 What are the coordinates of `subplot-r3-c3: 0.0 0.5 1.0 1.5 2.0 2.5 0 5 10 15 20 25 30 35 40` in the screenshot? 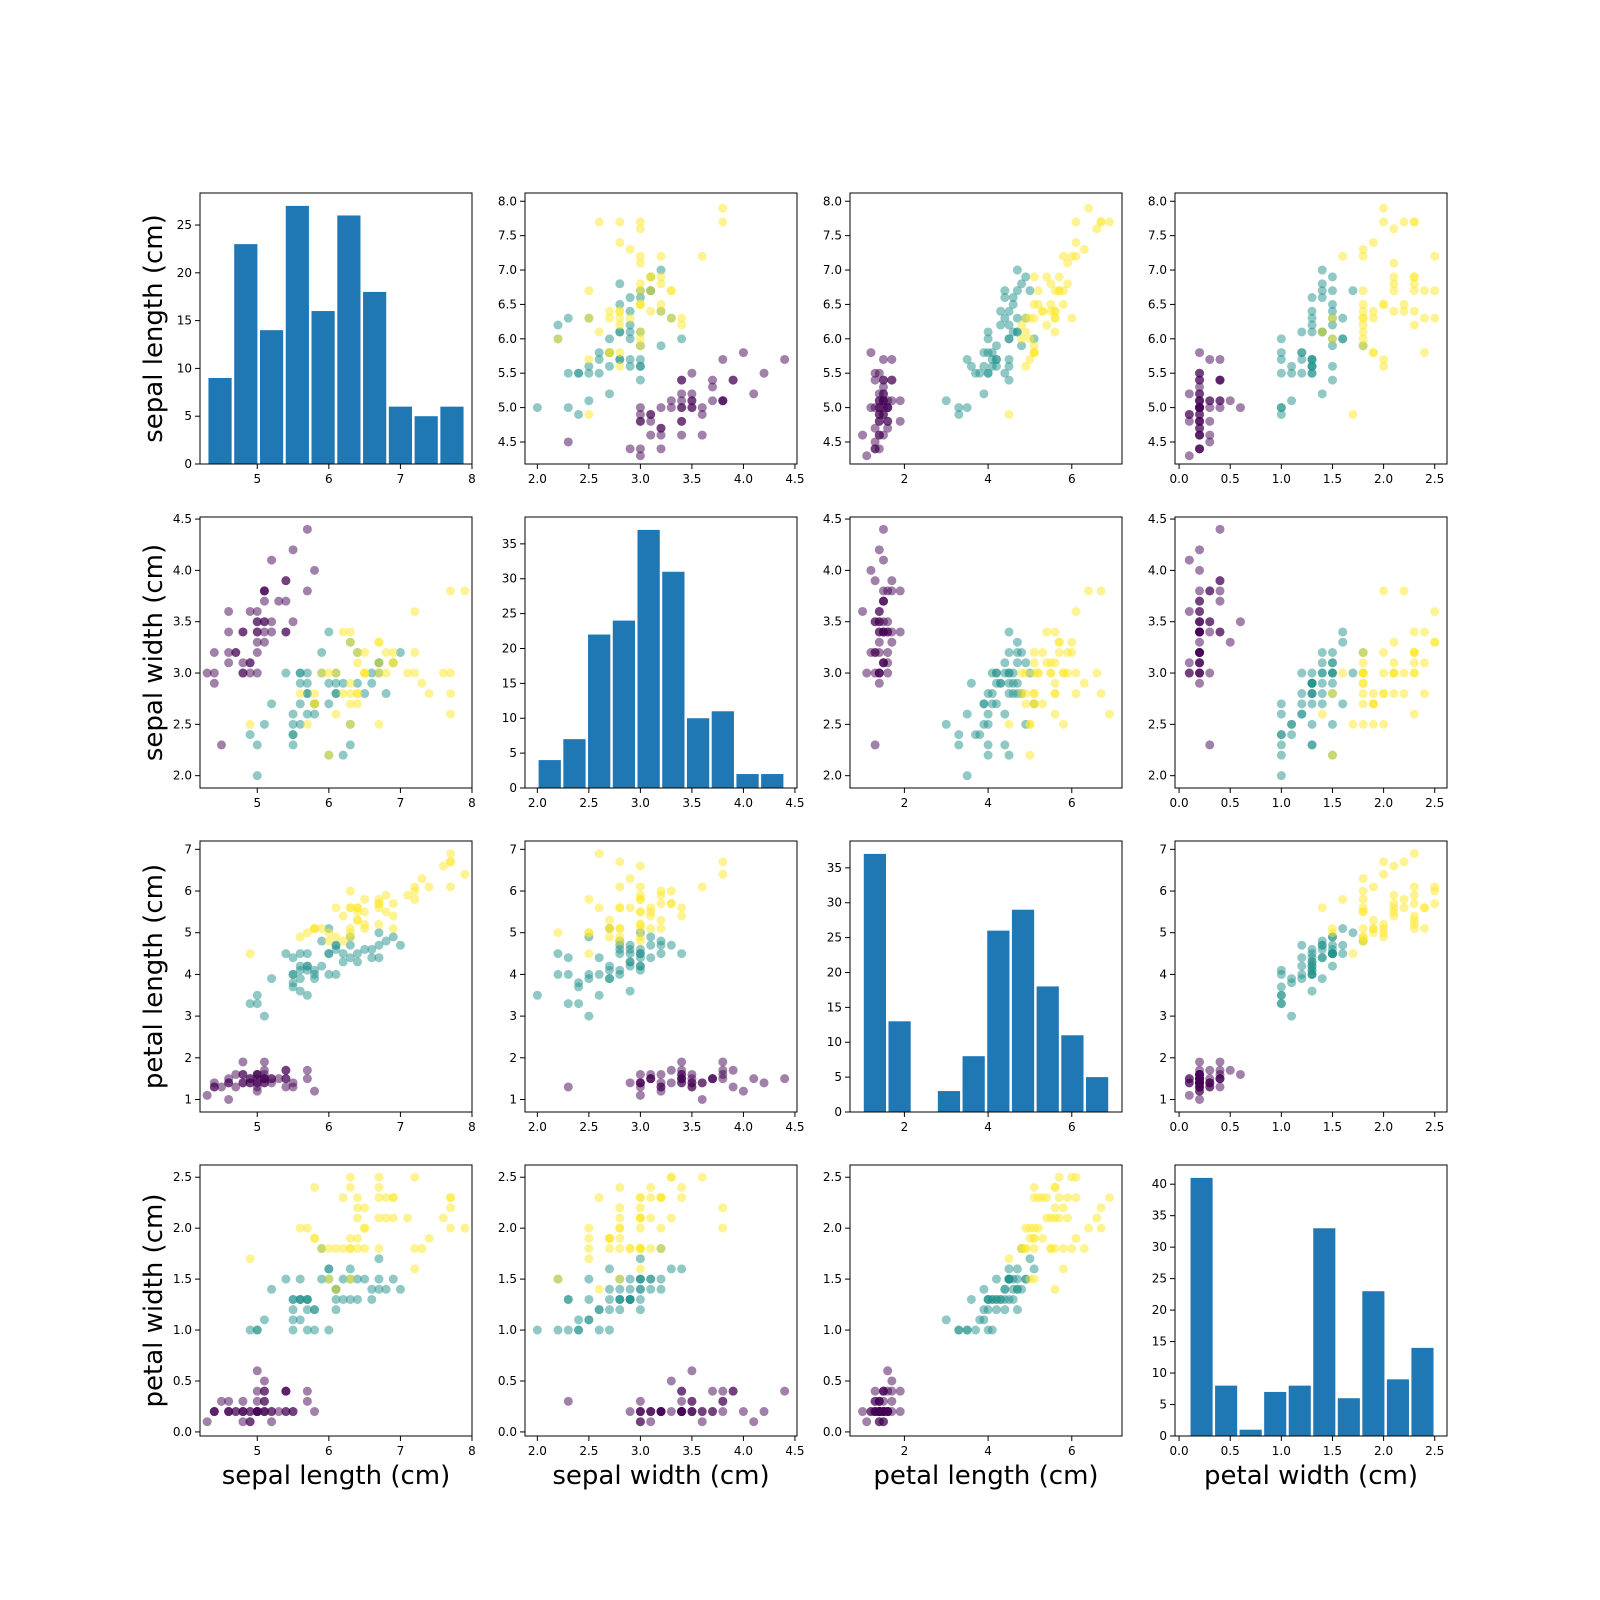 It's located at (1300, 1311).